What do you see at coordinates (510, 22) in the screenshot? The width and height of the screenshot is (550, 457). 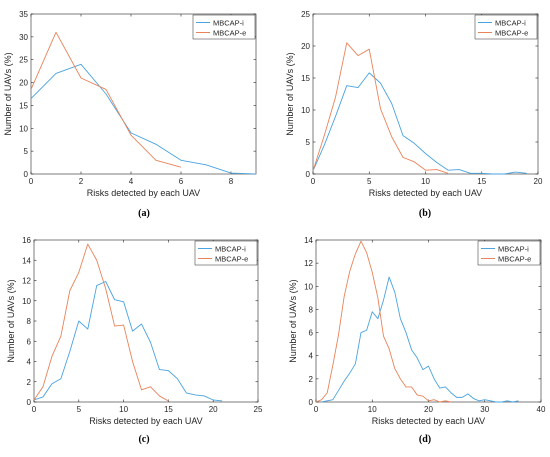 I see `legend-entry-b: MBCAP-i` at bounding box center [510, 22].